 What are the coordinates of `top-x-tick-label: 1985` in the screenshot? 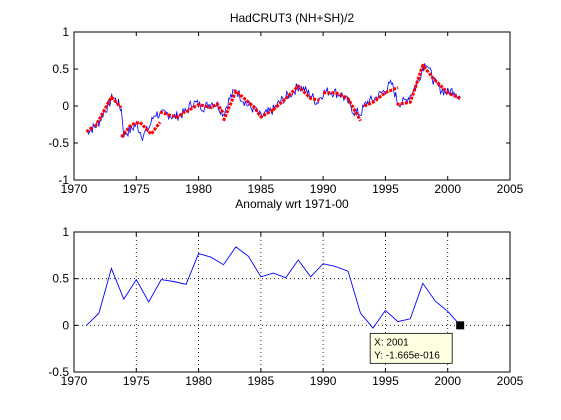 It's located at (261, 189).